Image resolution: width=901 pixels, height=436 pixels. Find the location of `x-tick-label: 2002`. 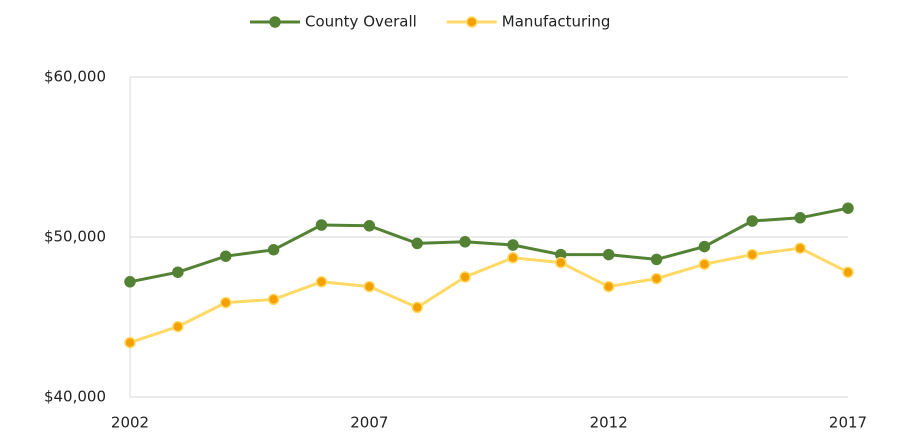

x-tick-label: 2002 is located at coordinates (130, 423).